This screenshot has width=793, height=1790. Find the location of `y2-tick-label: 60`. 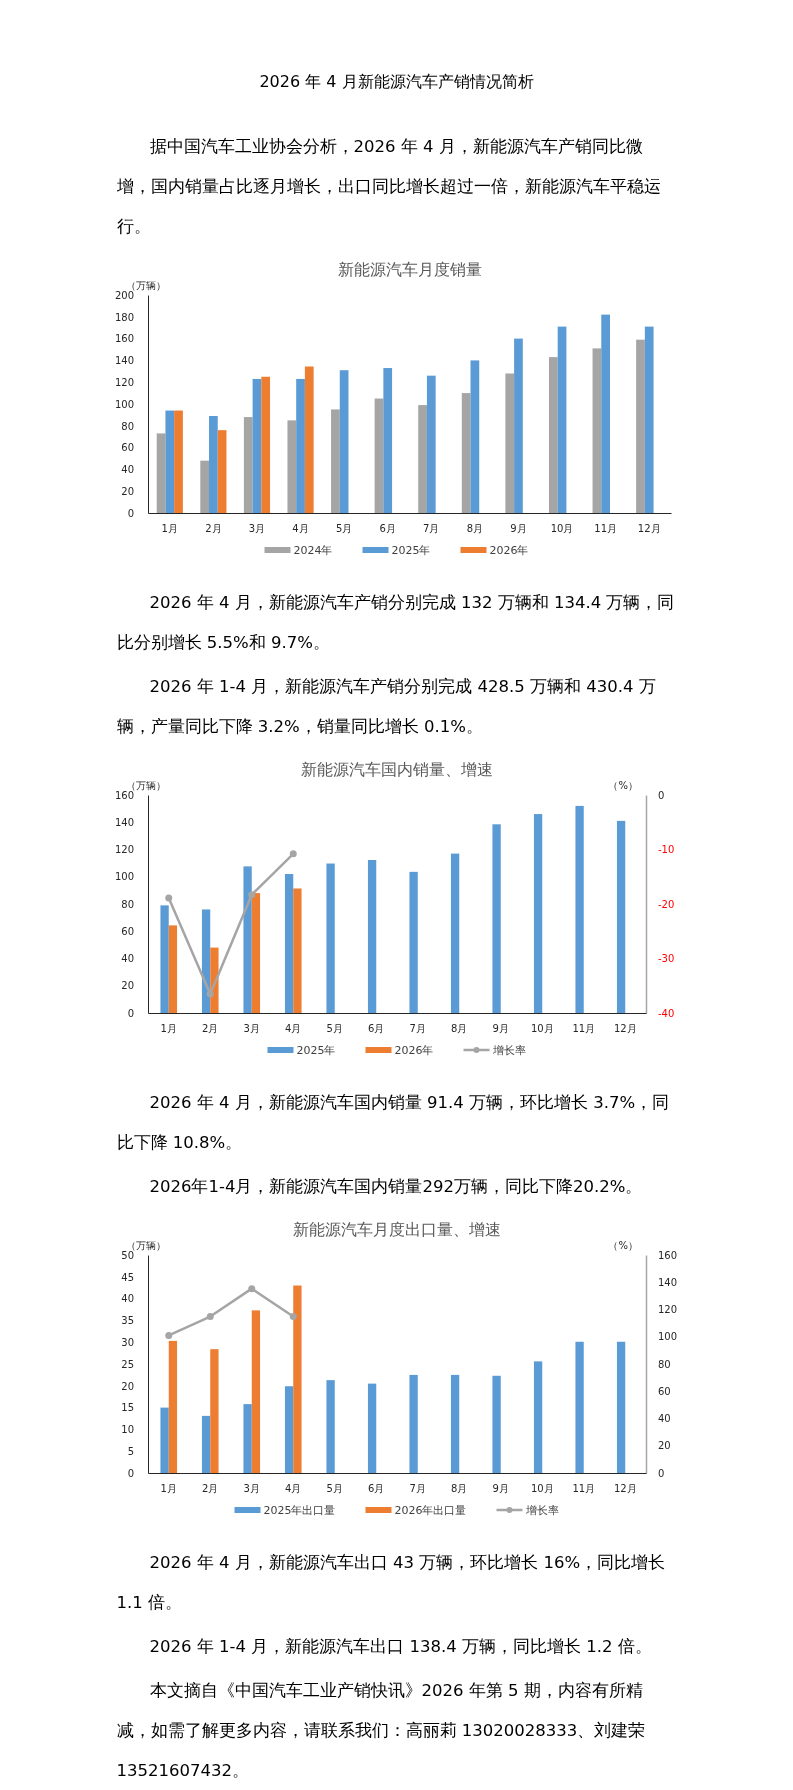

y2-tick-label: 60 is located at coordinates (664, 1391).